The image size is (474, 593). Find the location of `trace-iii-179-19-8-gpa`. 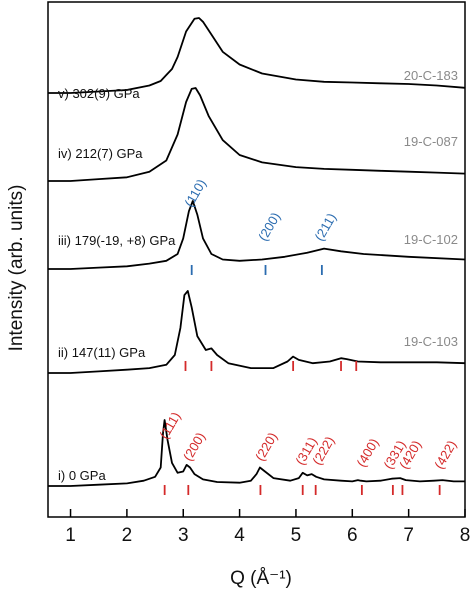

trace-iii-179-19-8-gpa is located at coordinates (257, 235).